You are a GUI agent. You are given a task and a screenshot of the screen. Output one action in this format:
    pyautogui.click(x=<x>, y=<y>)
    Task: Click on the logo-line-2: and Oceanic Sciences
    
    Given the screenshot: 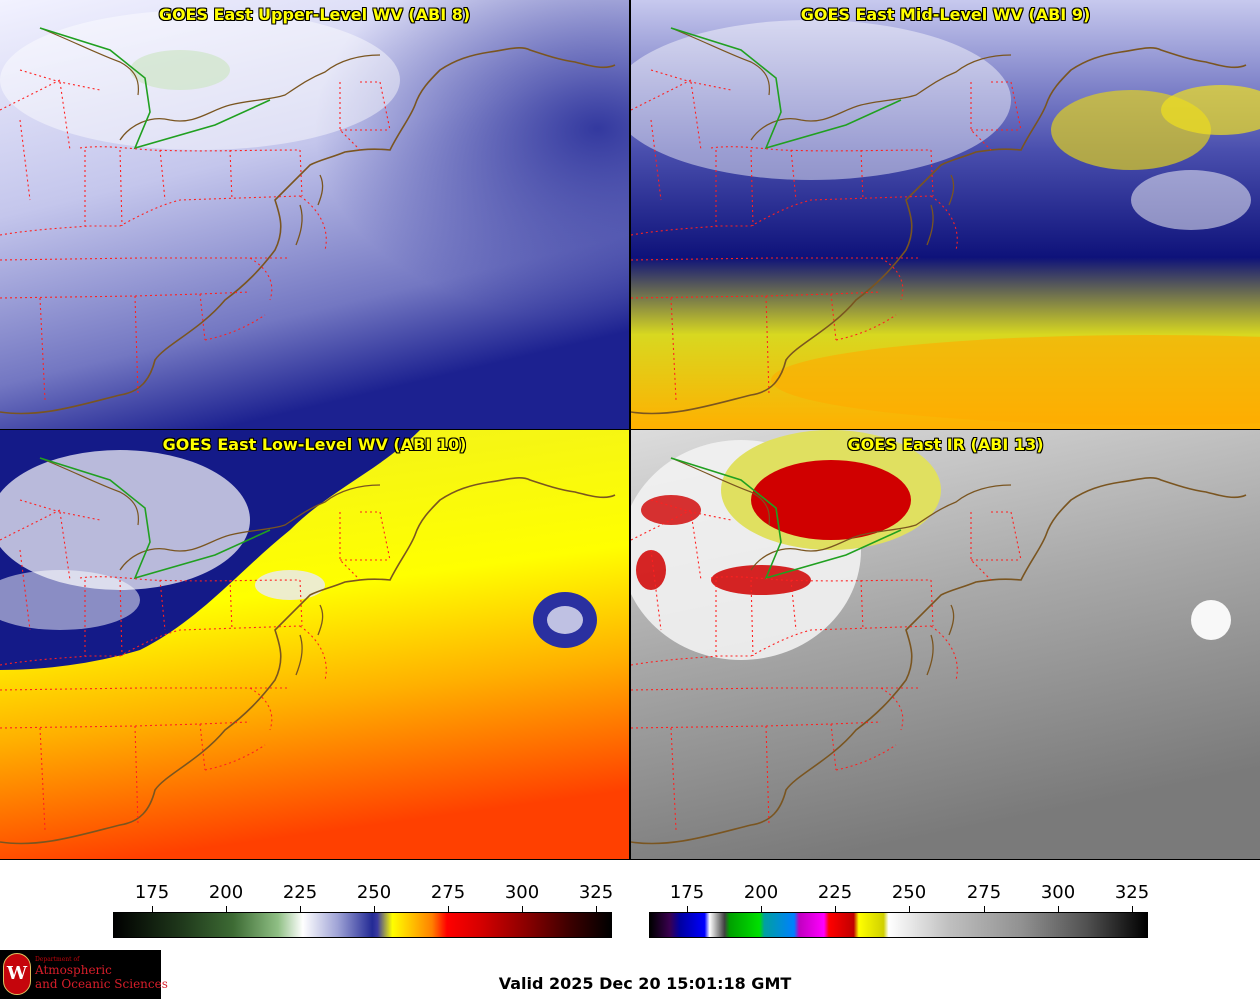 What is the action you would take?
    pyautogui.click(x=101, y=984)
    